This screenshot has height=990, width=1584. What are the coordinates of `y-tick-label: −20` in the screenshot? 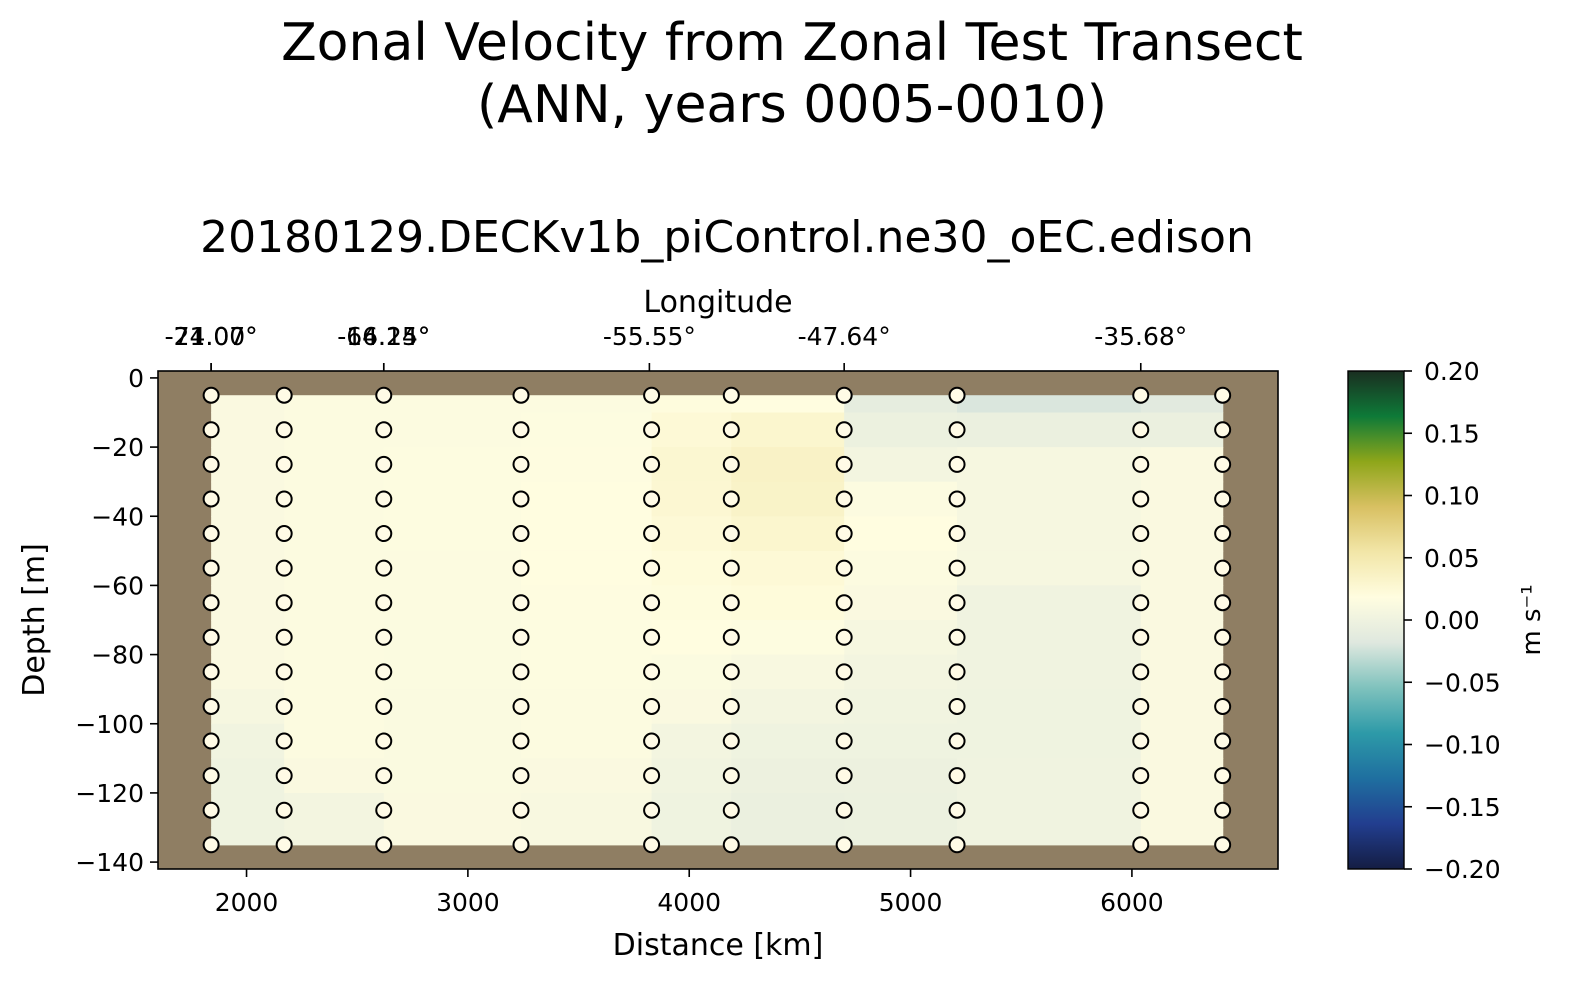 It's located at (117, 447).